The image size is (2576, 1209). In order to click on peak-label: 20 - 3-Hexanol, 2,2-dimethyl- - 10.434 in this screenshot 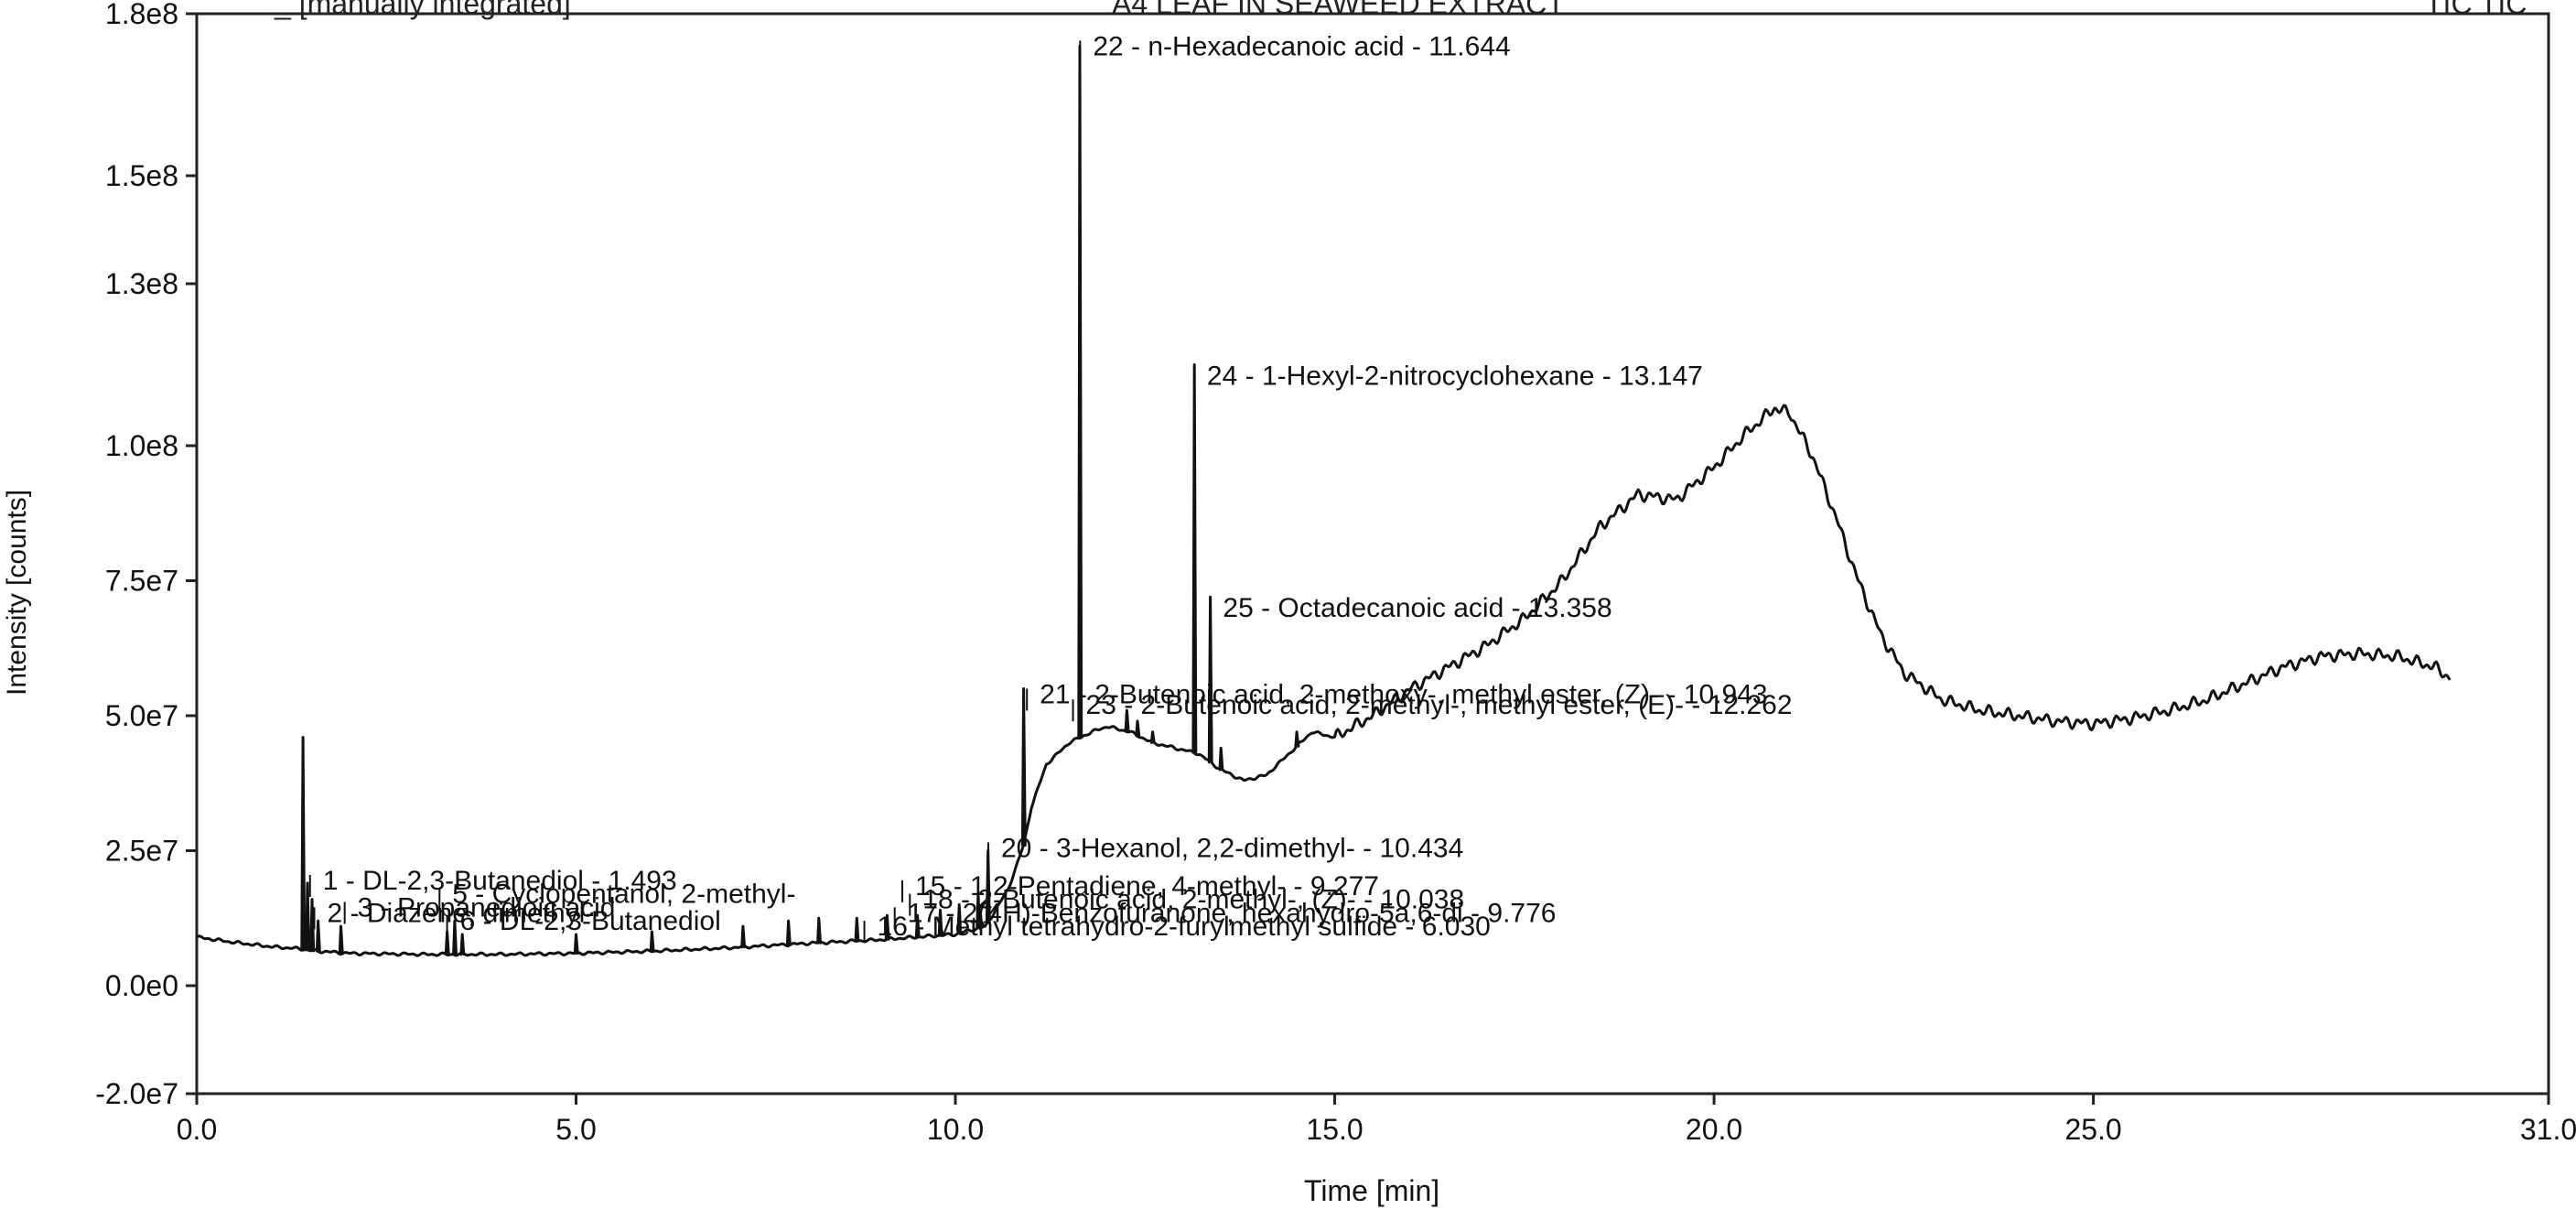, I will do `click(1232, 849)`.